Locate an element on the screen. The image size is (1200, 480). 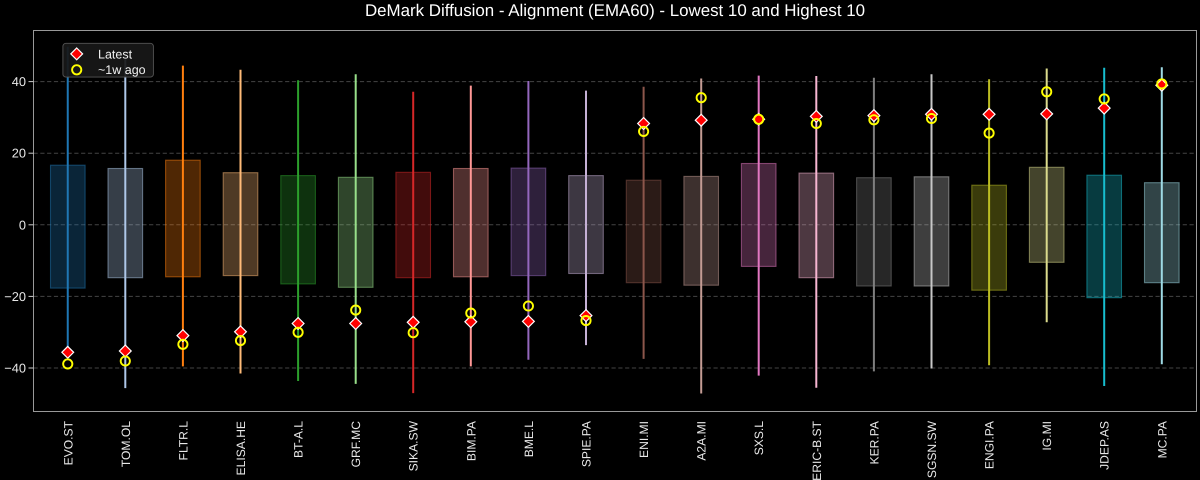
svg-text: SGSN.SW is located at coordinates (932, 449).